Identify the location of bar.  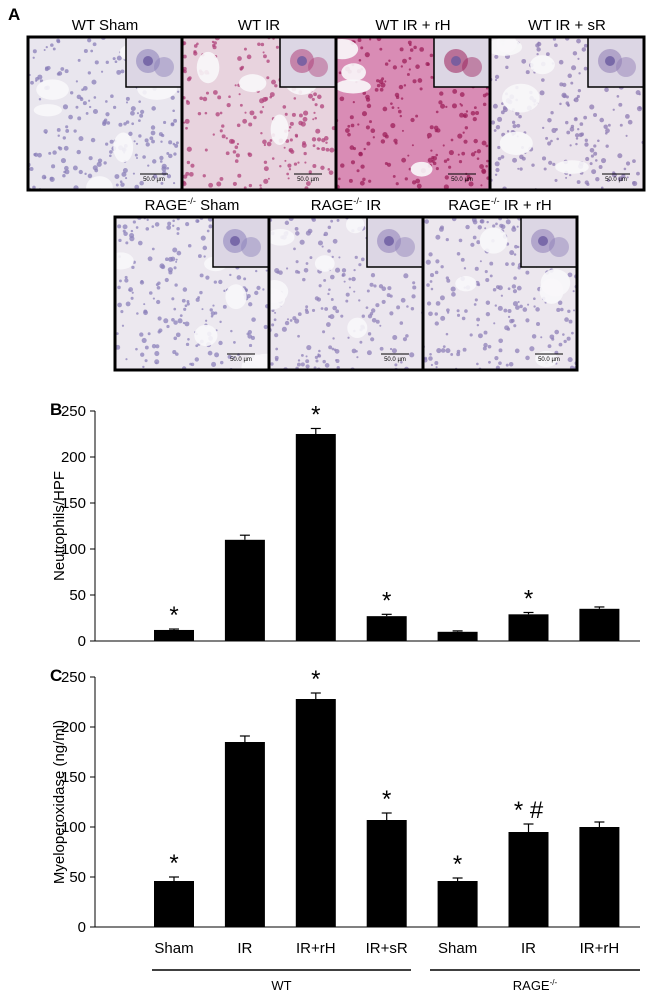
(599, 877).